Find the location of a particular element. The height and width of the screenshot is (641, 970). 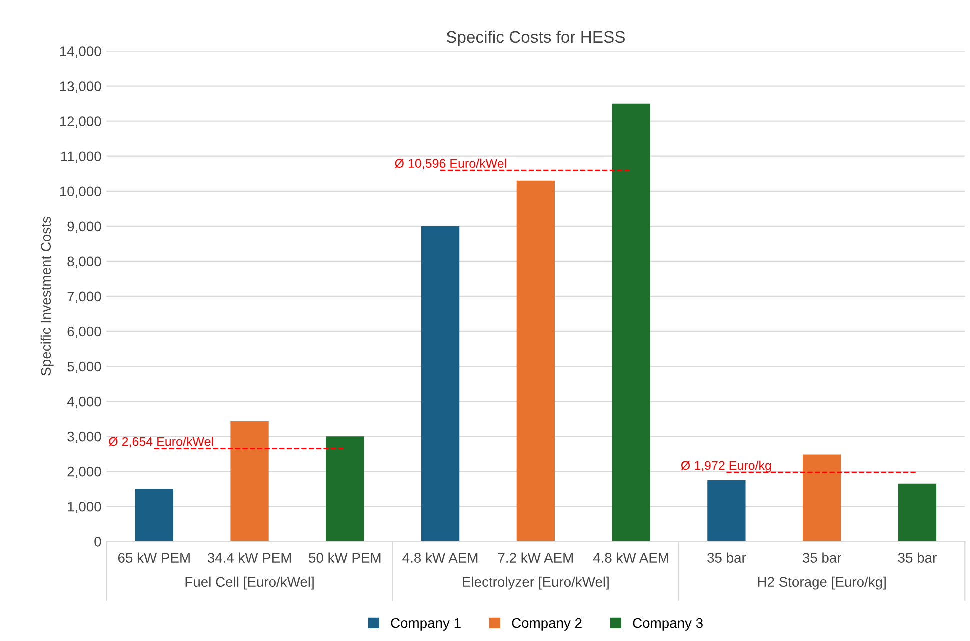

legend-label: Company 3 is located at coordinates (668, 624).